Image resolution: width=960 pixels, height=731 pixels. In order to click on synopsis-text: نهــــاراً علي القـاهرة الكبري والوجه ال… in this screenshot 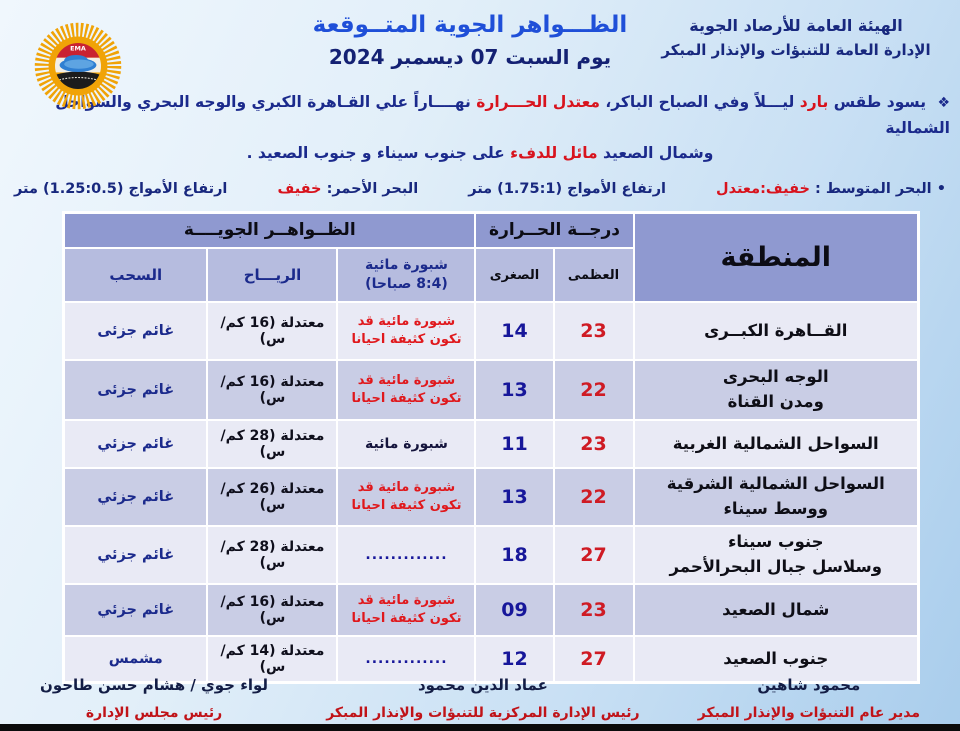, I will do `click(502, 115)`.